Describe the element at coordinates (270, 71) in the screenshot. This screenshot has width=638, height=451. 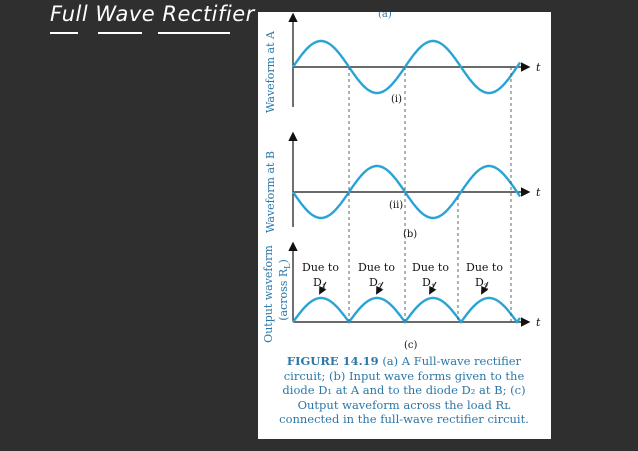
I see `waveform-a-label: Waveform at A` at that location.